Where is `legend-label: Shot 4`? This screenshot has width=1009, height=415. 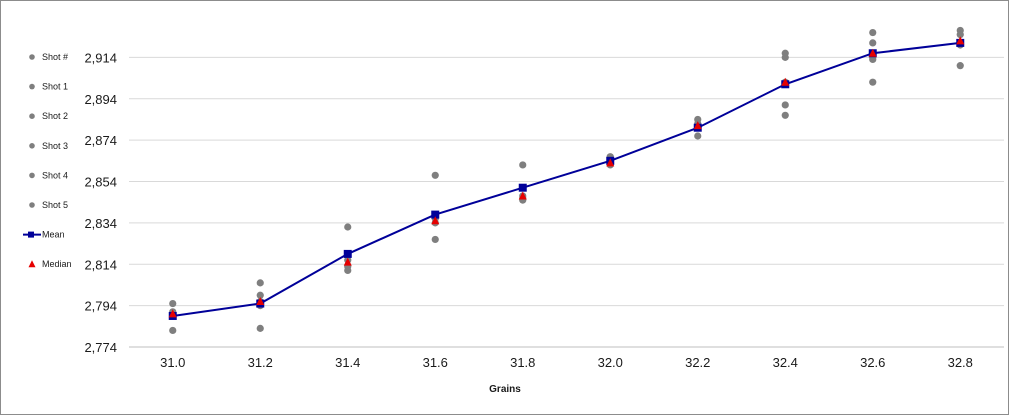 legend-label: Shot 4 is located at coordinates (55, 175).